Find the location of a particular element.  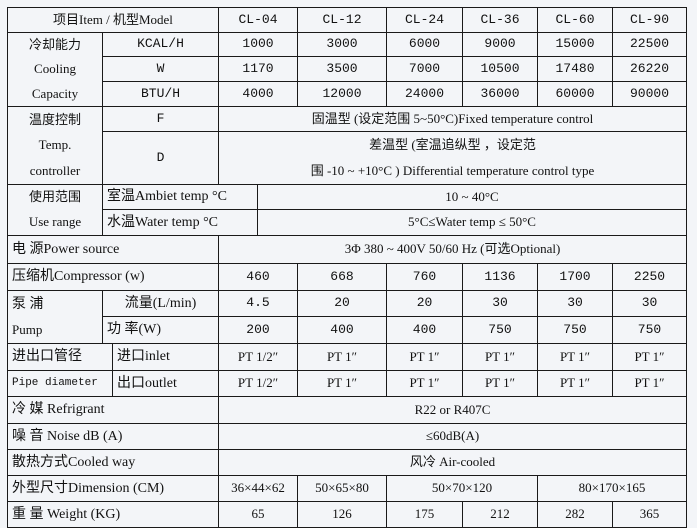

temp-d-key: D is located at coordinates (160, 158).